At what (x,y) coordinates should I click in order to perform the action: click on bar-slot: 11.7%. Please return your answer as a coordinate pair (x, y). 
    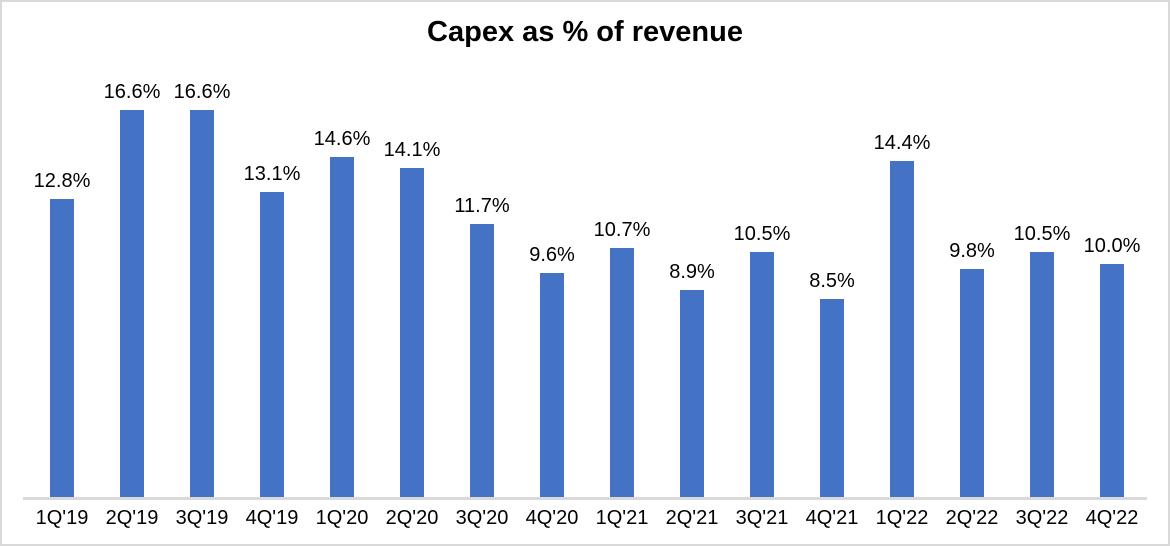
    Looking at the image, I should click on (482, 249).